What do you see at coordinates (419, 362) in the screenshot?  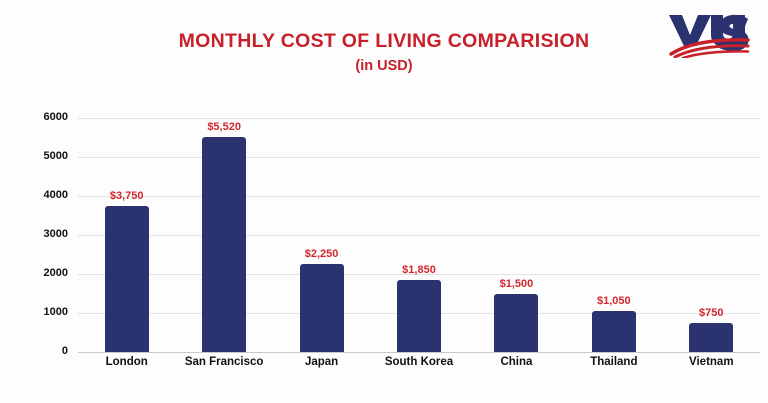 I see `x-axis-tick-label: South Korea` at bounding box center [419, 362].